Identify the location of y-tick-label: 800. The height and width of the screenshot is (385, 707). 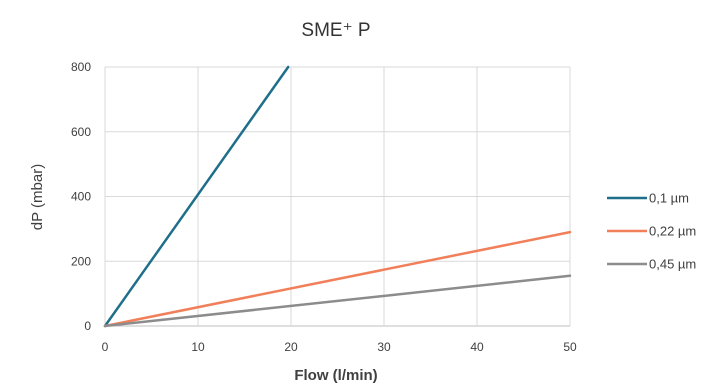
(81, 67).